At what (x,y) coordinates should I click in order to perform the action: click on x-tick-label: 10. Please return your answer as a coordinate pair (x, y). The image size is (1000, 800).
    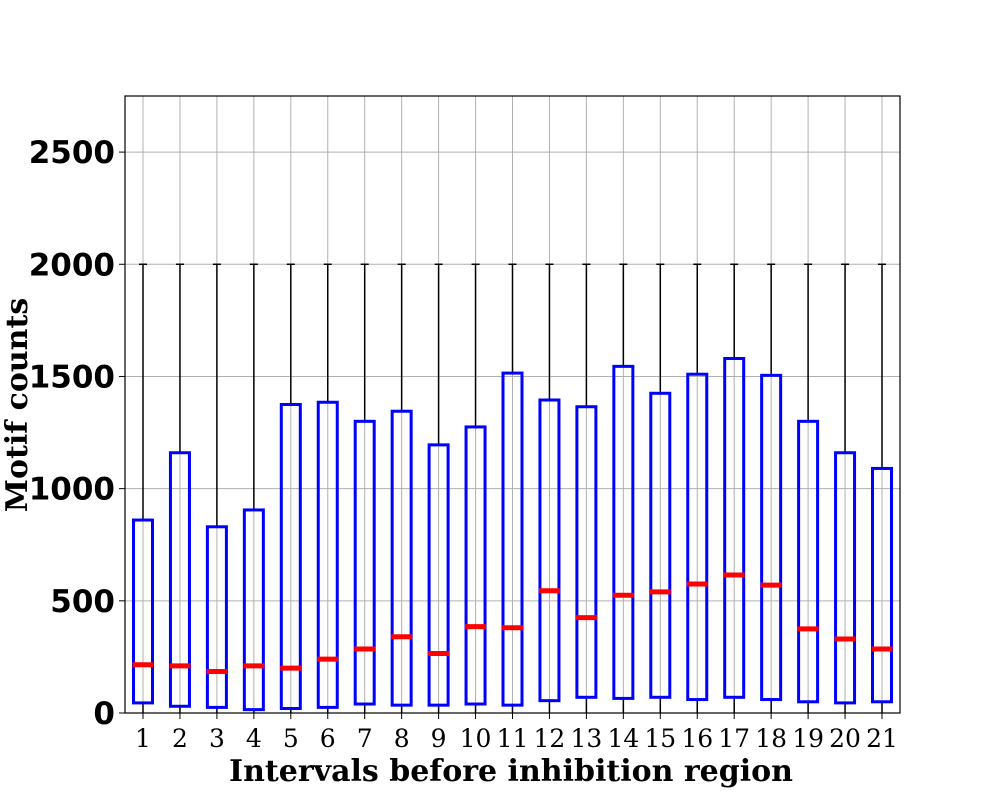
    Looking at the image, I should click on (476, 738).